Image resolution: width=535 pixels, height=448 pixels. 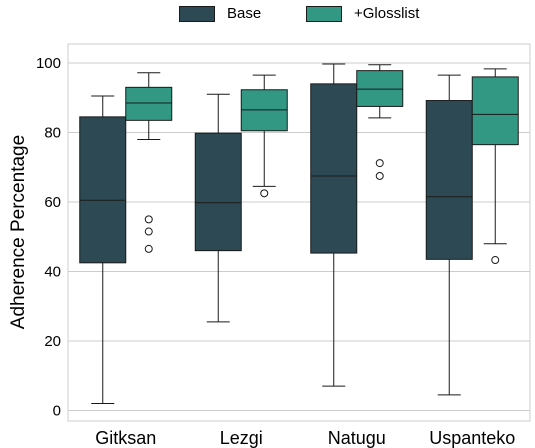 I want to click on box-lezgi-base, so click(x=218, y=192).